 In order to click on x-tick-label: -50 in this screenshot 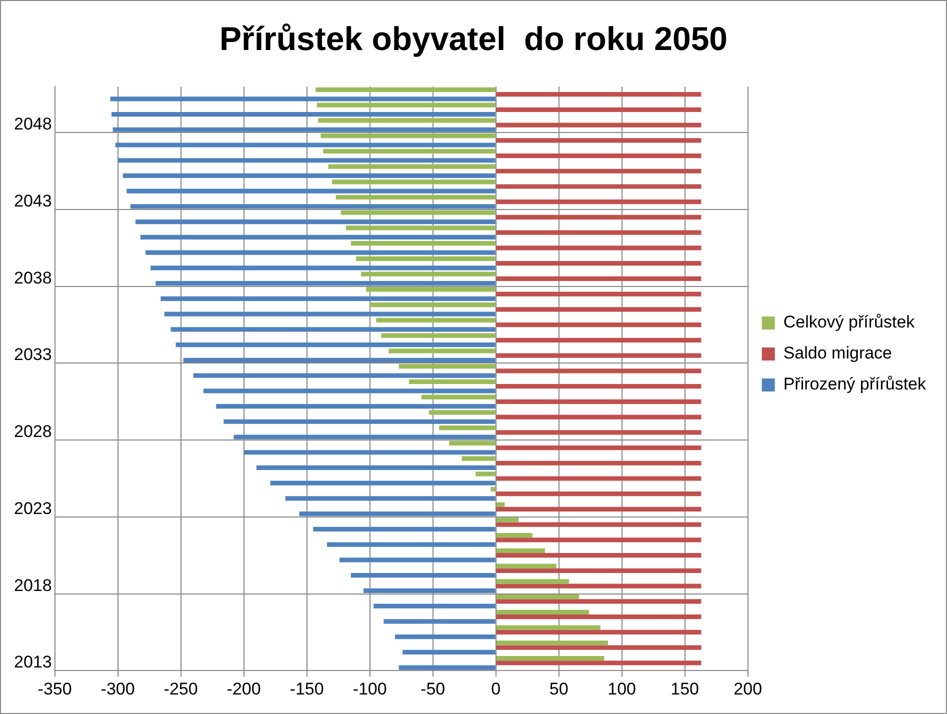, I will do `click(433, 688)`.